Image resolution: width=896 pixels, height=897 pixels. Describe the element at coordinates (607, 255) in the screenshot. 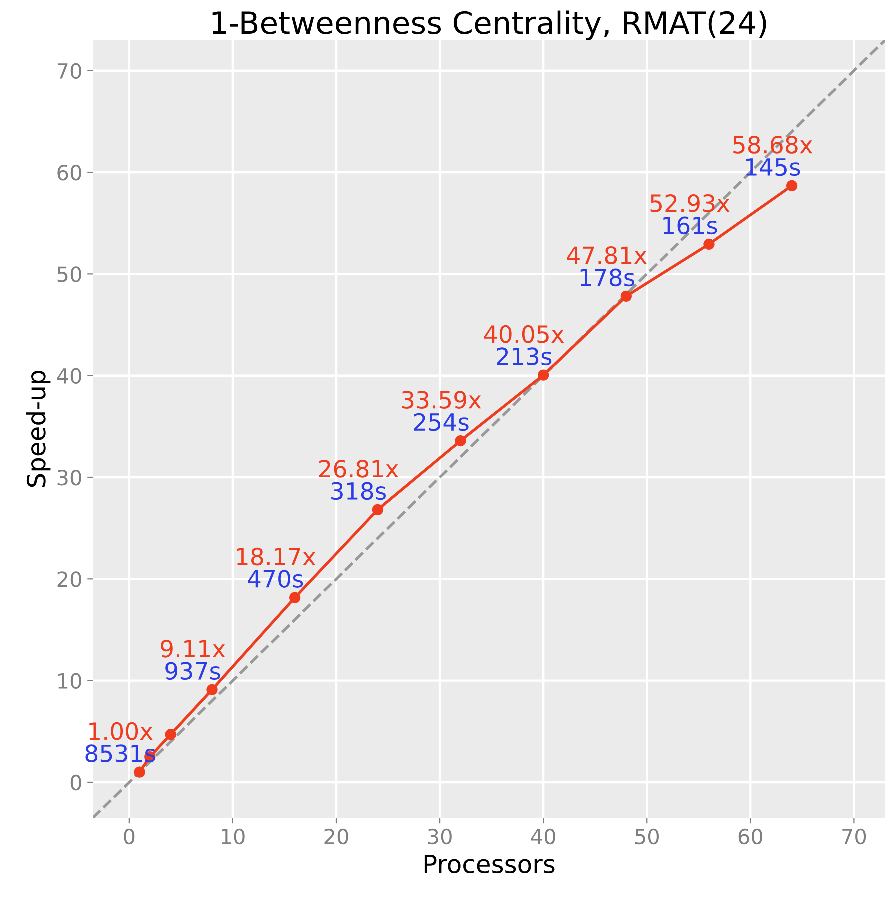

I see `data-label: 47.81x` at that location.